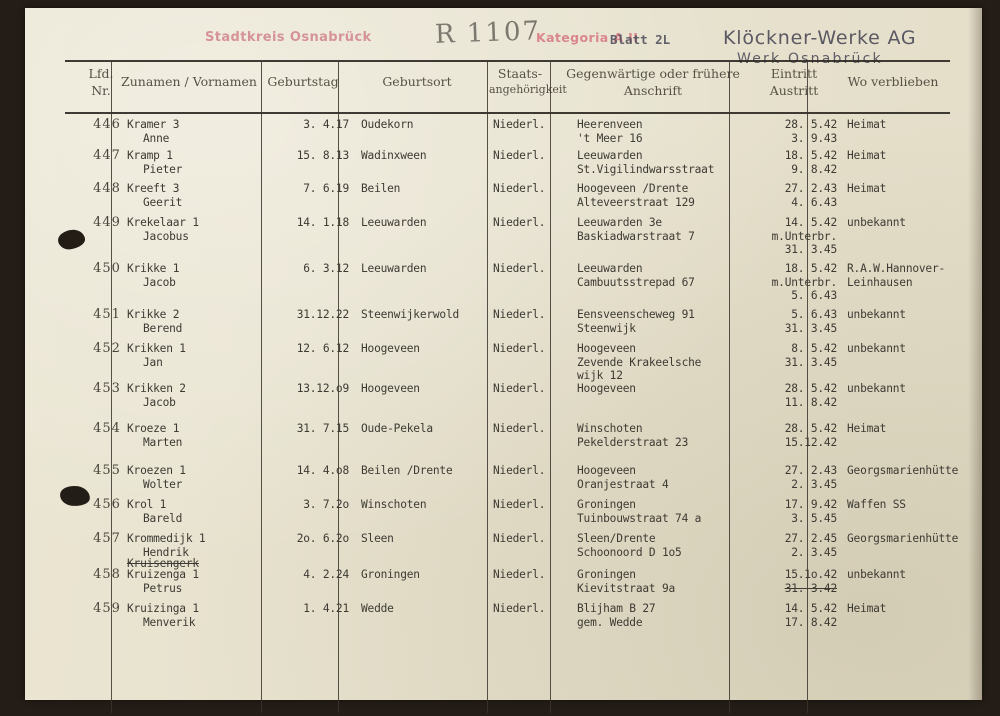 The height and width of the screenshot is (716, 1000). I want to click on cell-number: 450, so click(107, 268).